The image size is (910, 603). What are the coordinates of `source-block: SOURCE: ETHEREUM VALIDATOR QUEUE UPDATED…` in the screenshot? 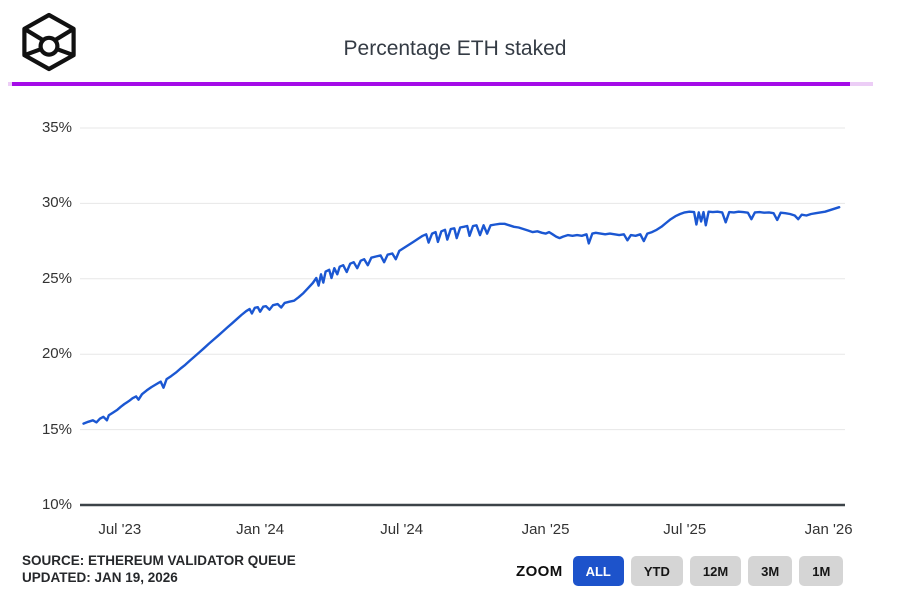 It's located at (159, 569).